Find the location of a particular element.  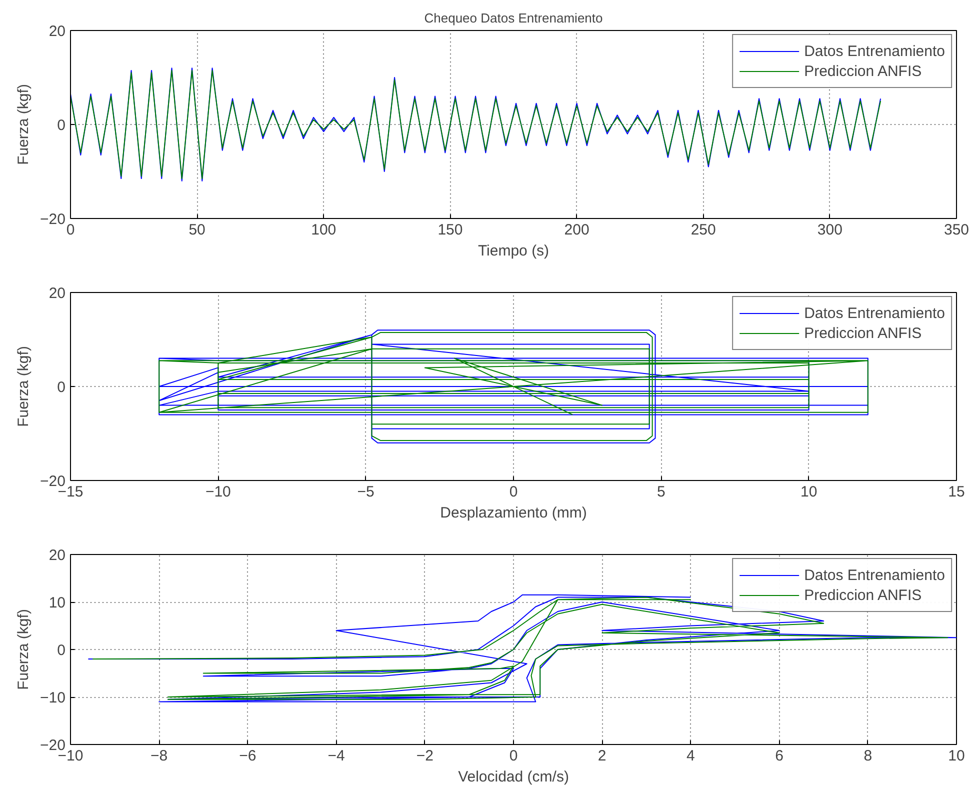

x-tick-label: −5 is located at coordinates (365, 492).